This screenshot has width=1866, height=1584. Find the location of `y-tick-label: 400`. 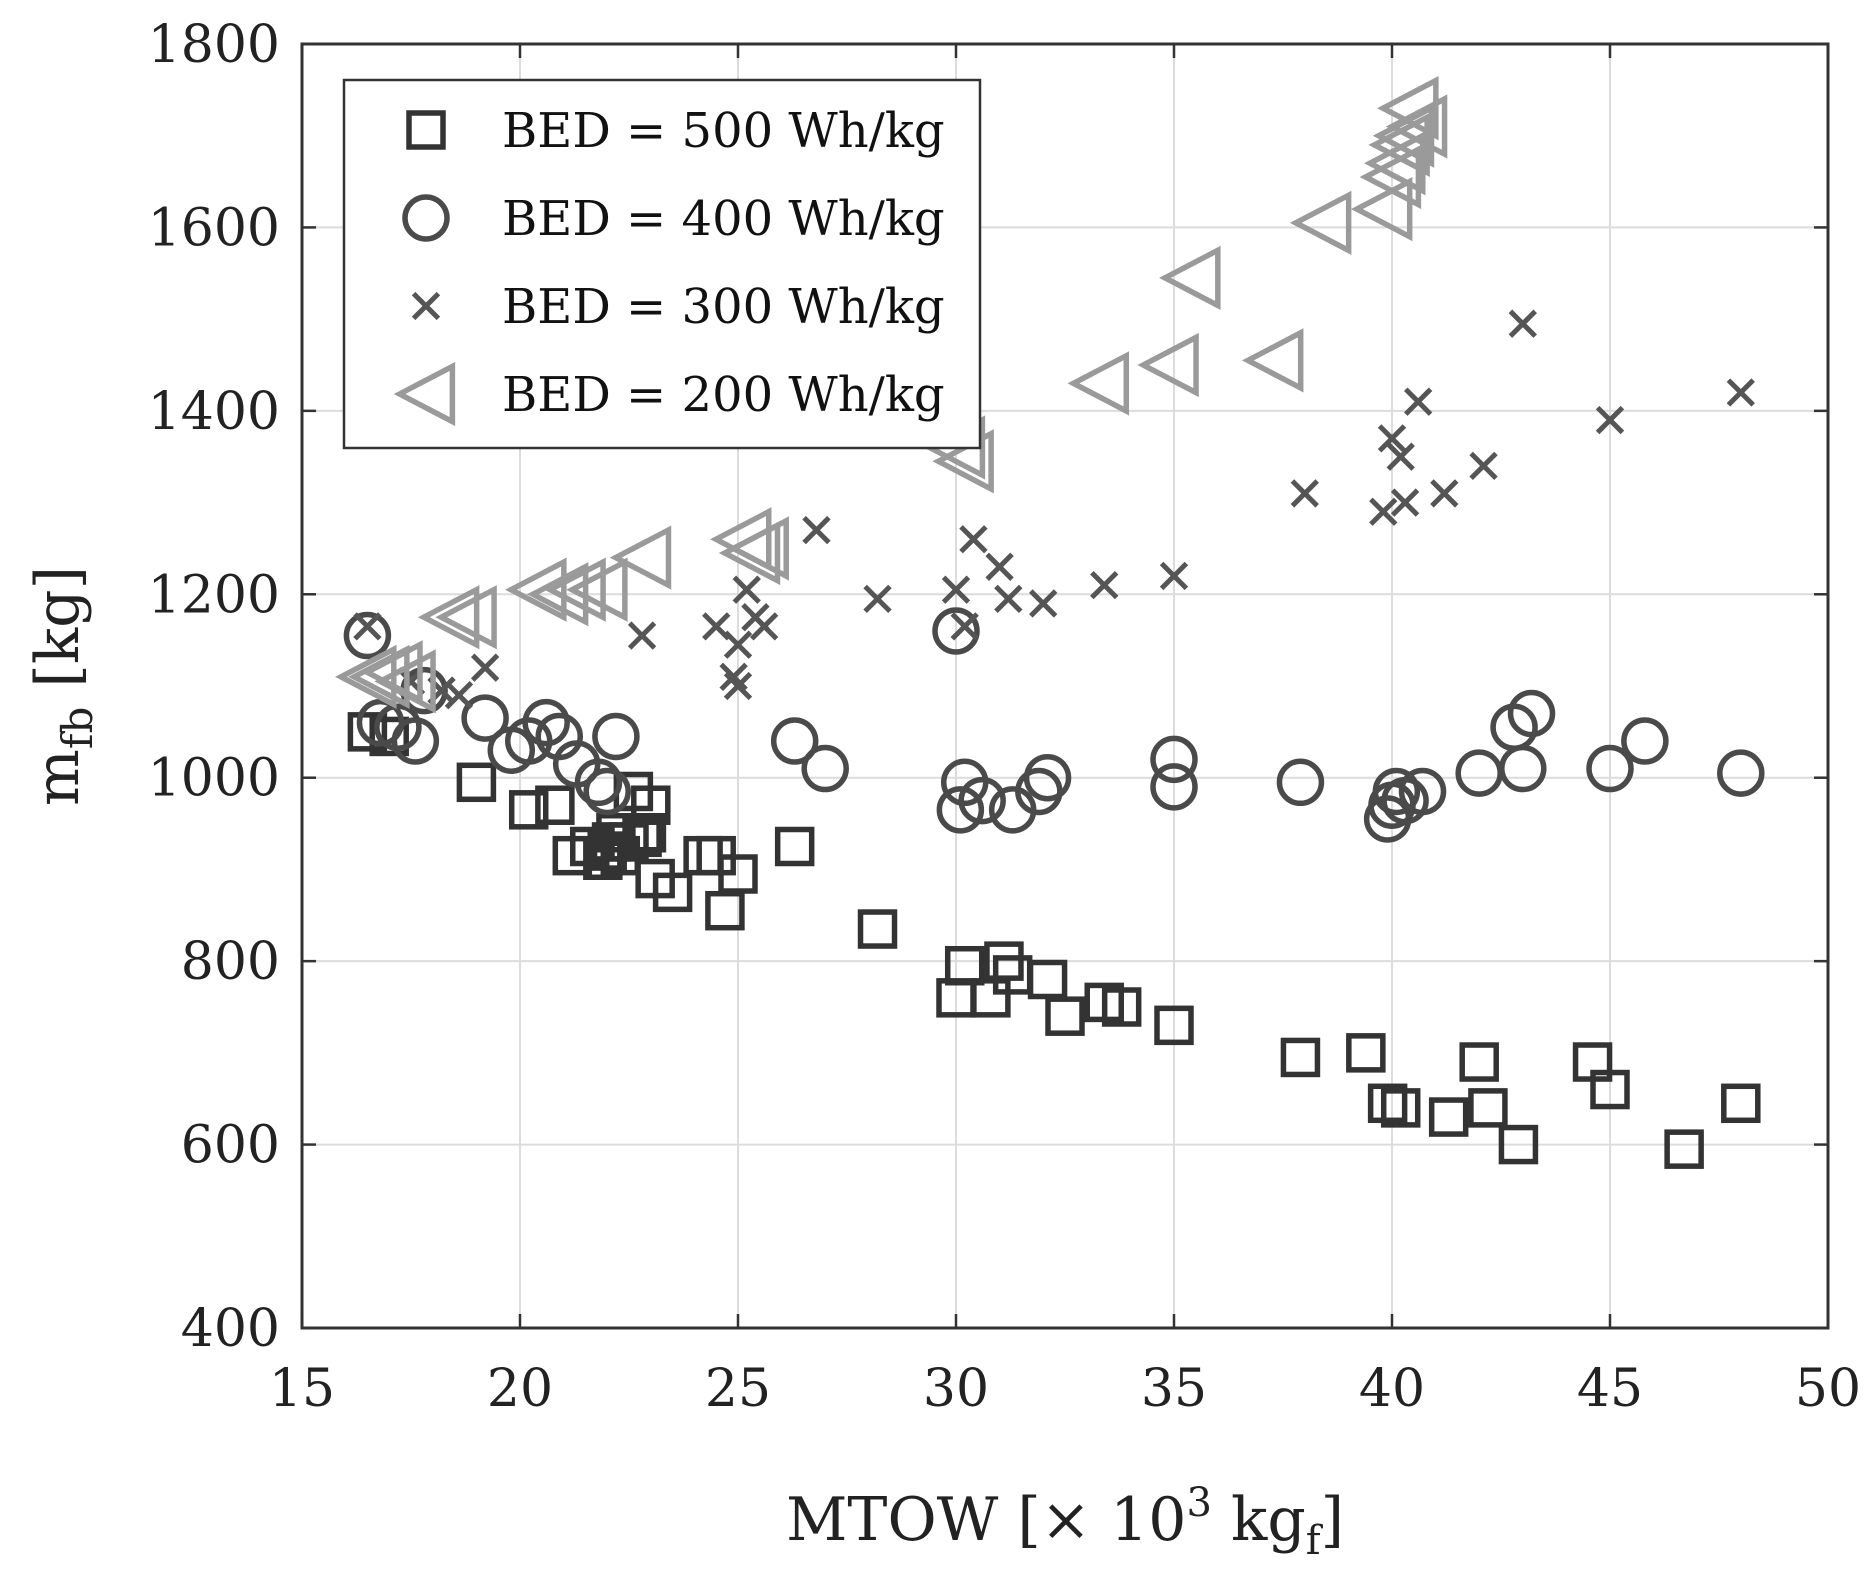

y-tick-label: 400 is located at coordinates (230, 1329).